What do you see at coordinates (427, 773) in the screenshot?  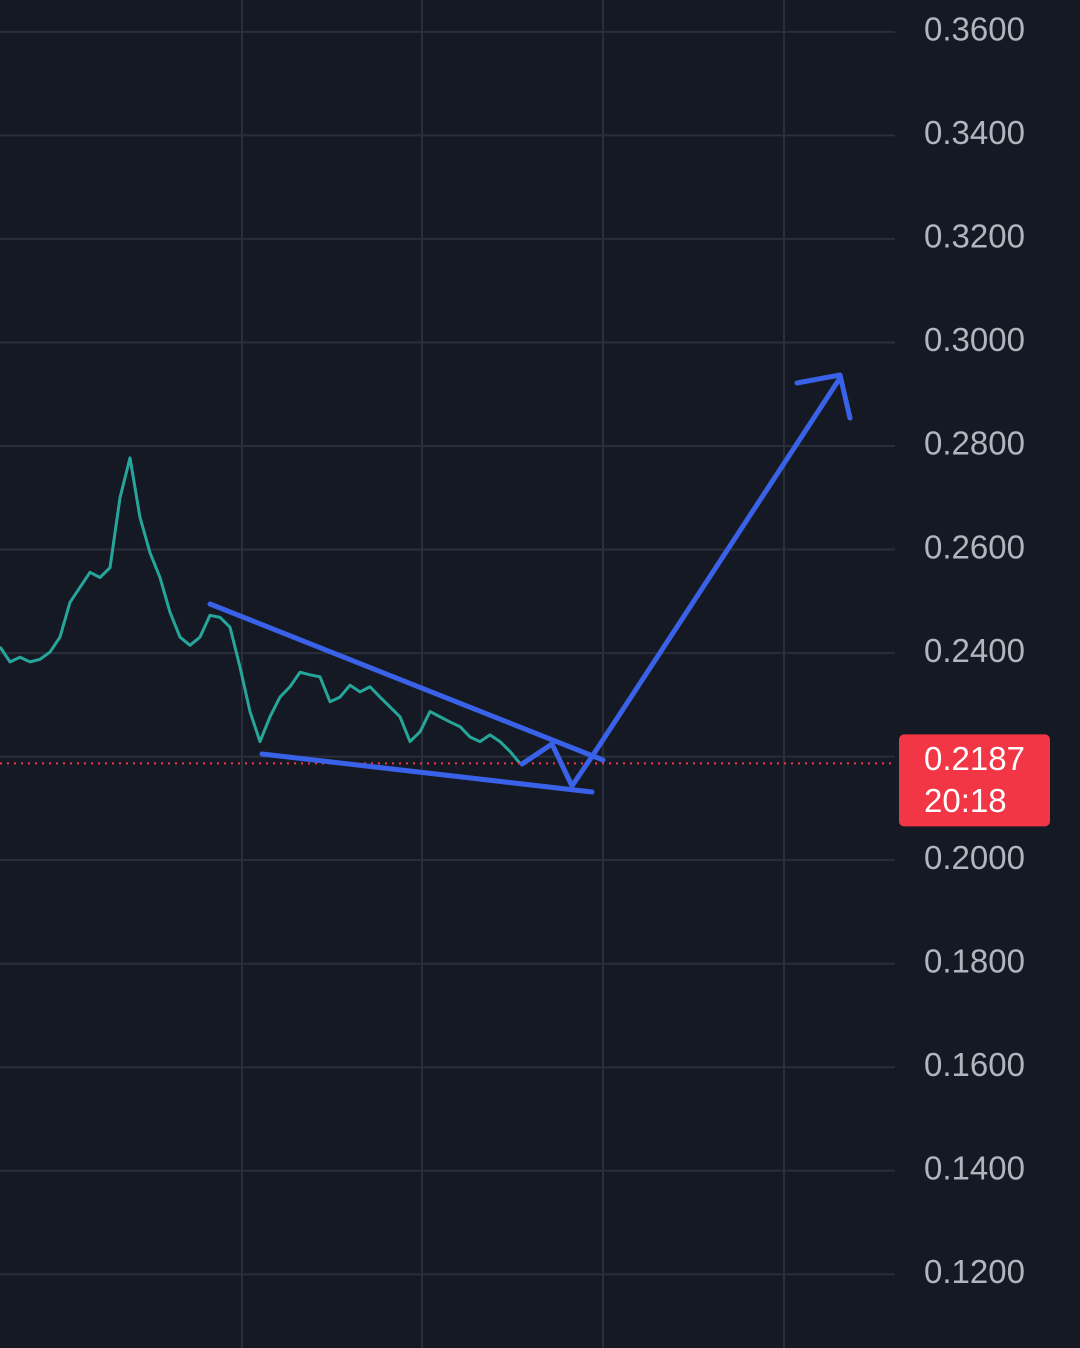 I see `wedge-lower` at bounding box center [427, 773].